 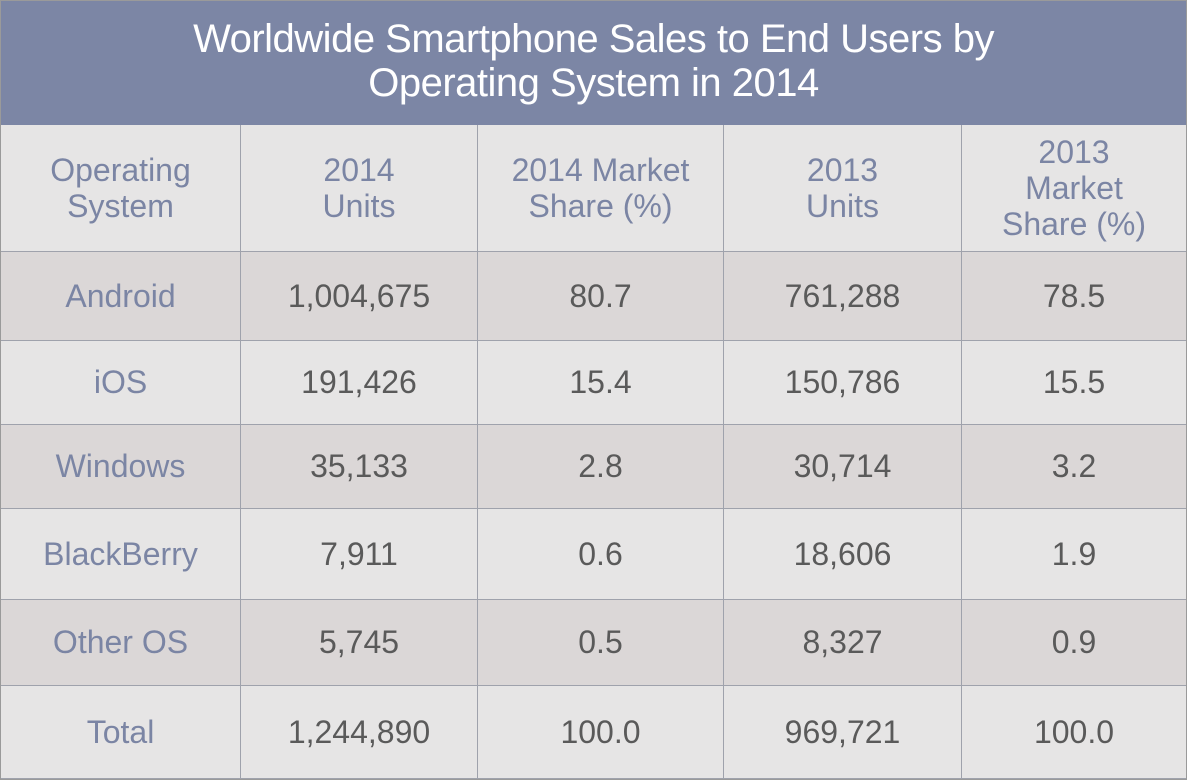 I want to click on table-cell-share-2014: 15.4, so click(x=601, y=383).